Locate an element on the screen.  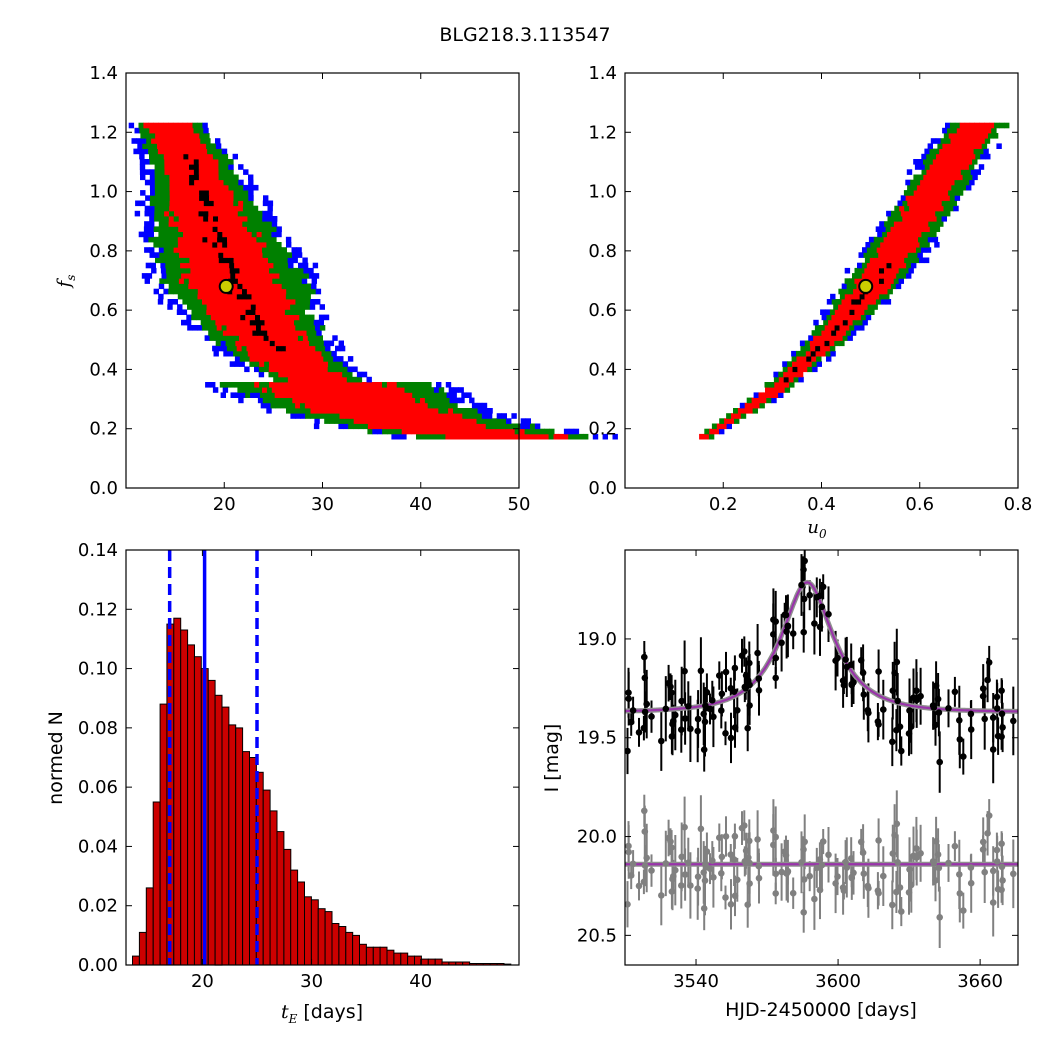
y-tick-label: 20.5 is located at coordinates (597, 935).